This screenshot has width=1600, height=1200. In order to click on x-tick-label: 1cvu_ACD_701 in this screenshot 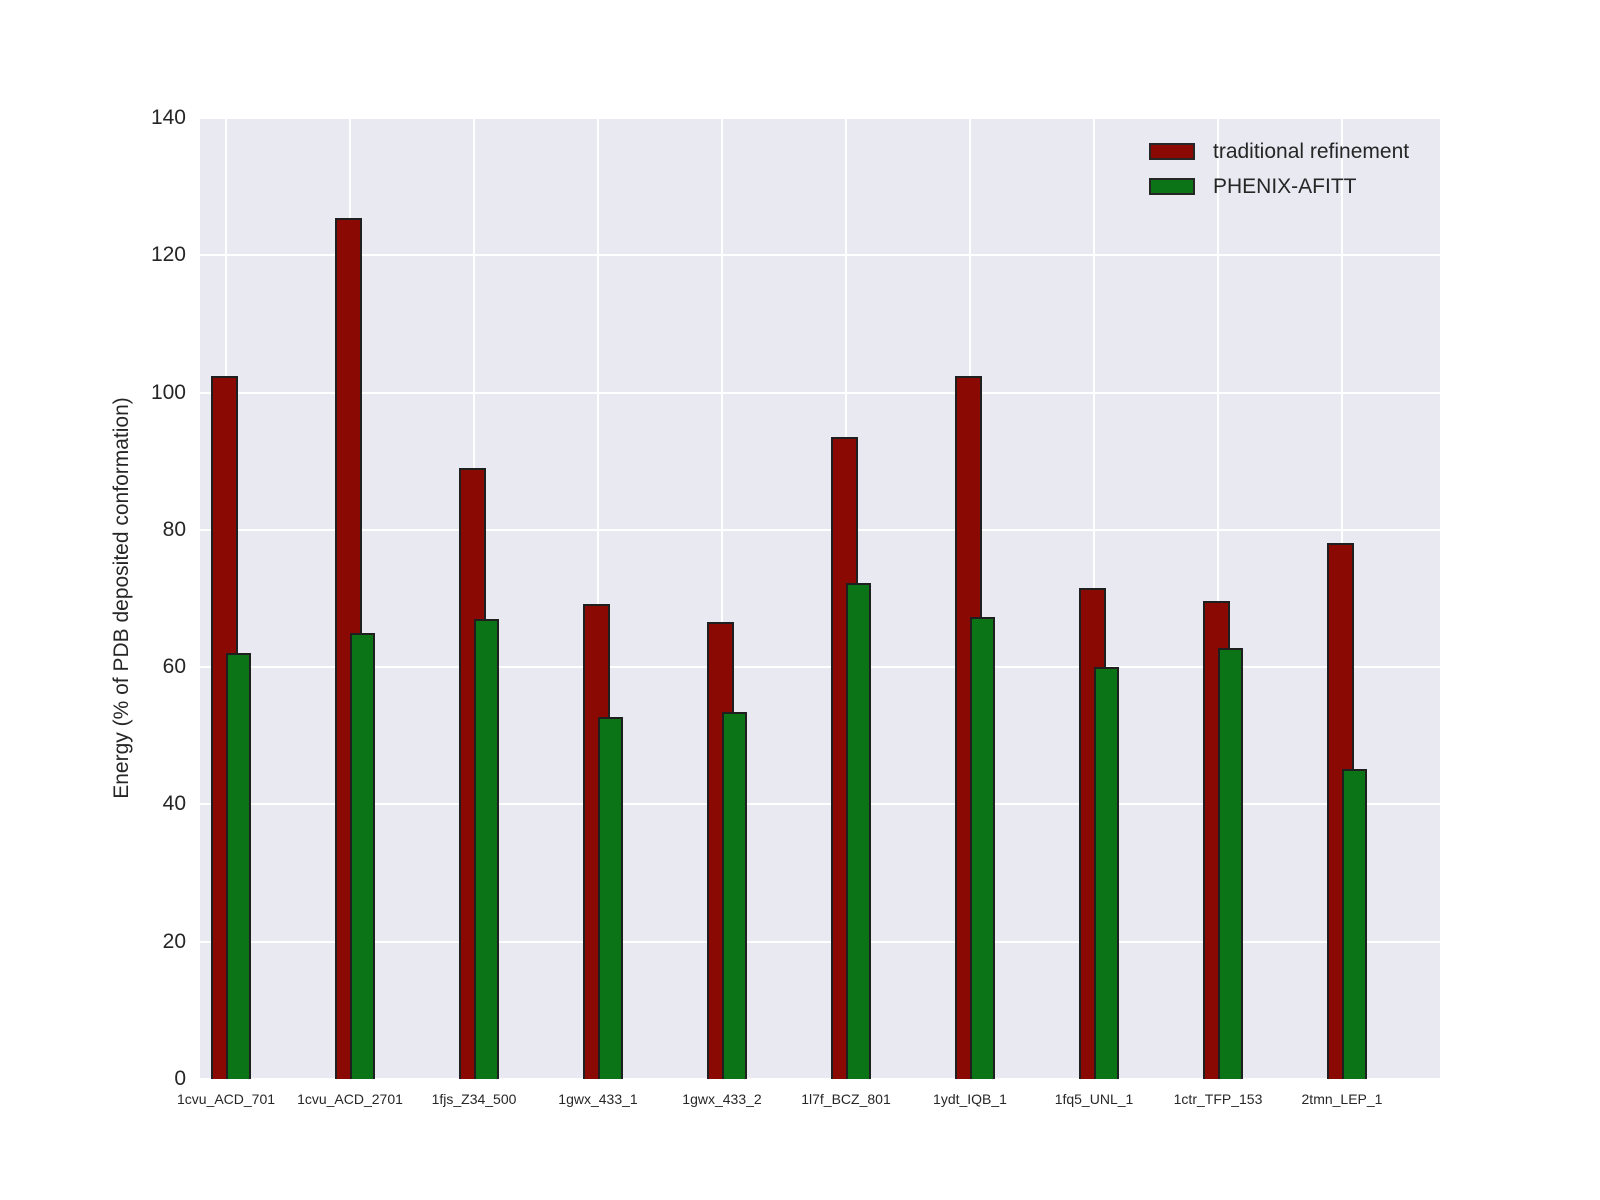, I will do `click(226, 1099)`.